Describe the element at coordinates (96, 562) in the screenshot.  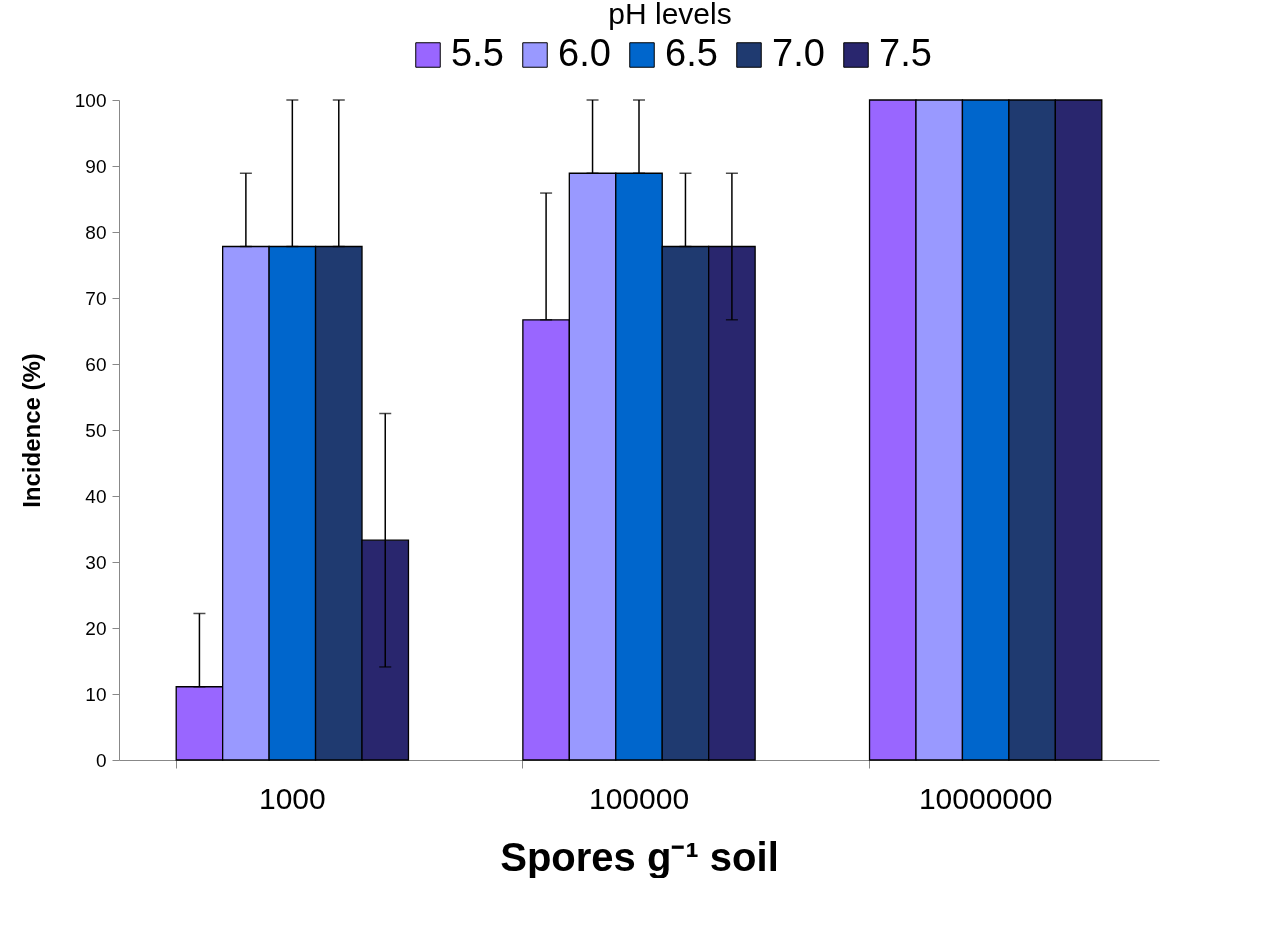
I see `y-tick-label: 30` at that location.